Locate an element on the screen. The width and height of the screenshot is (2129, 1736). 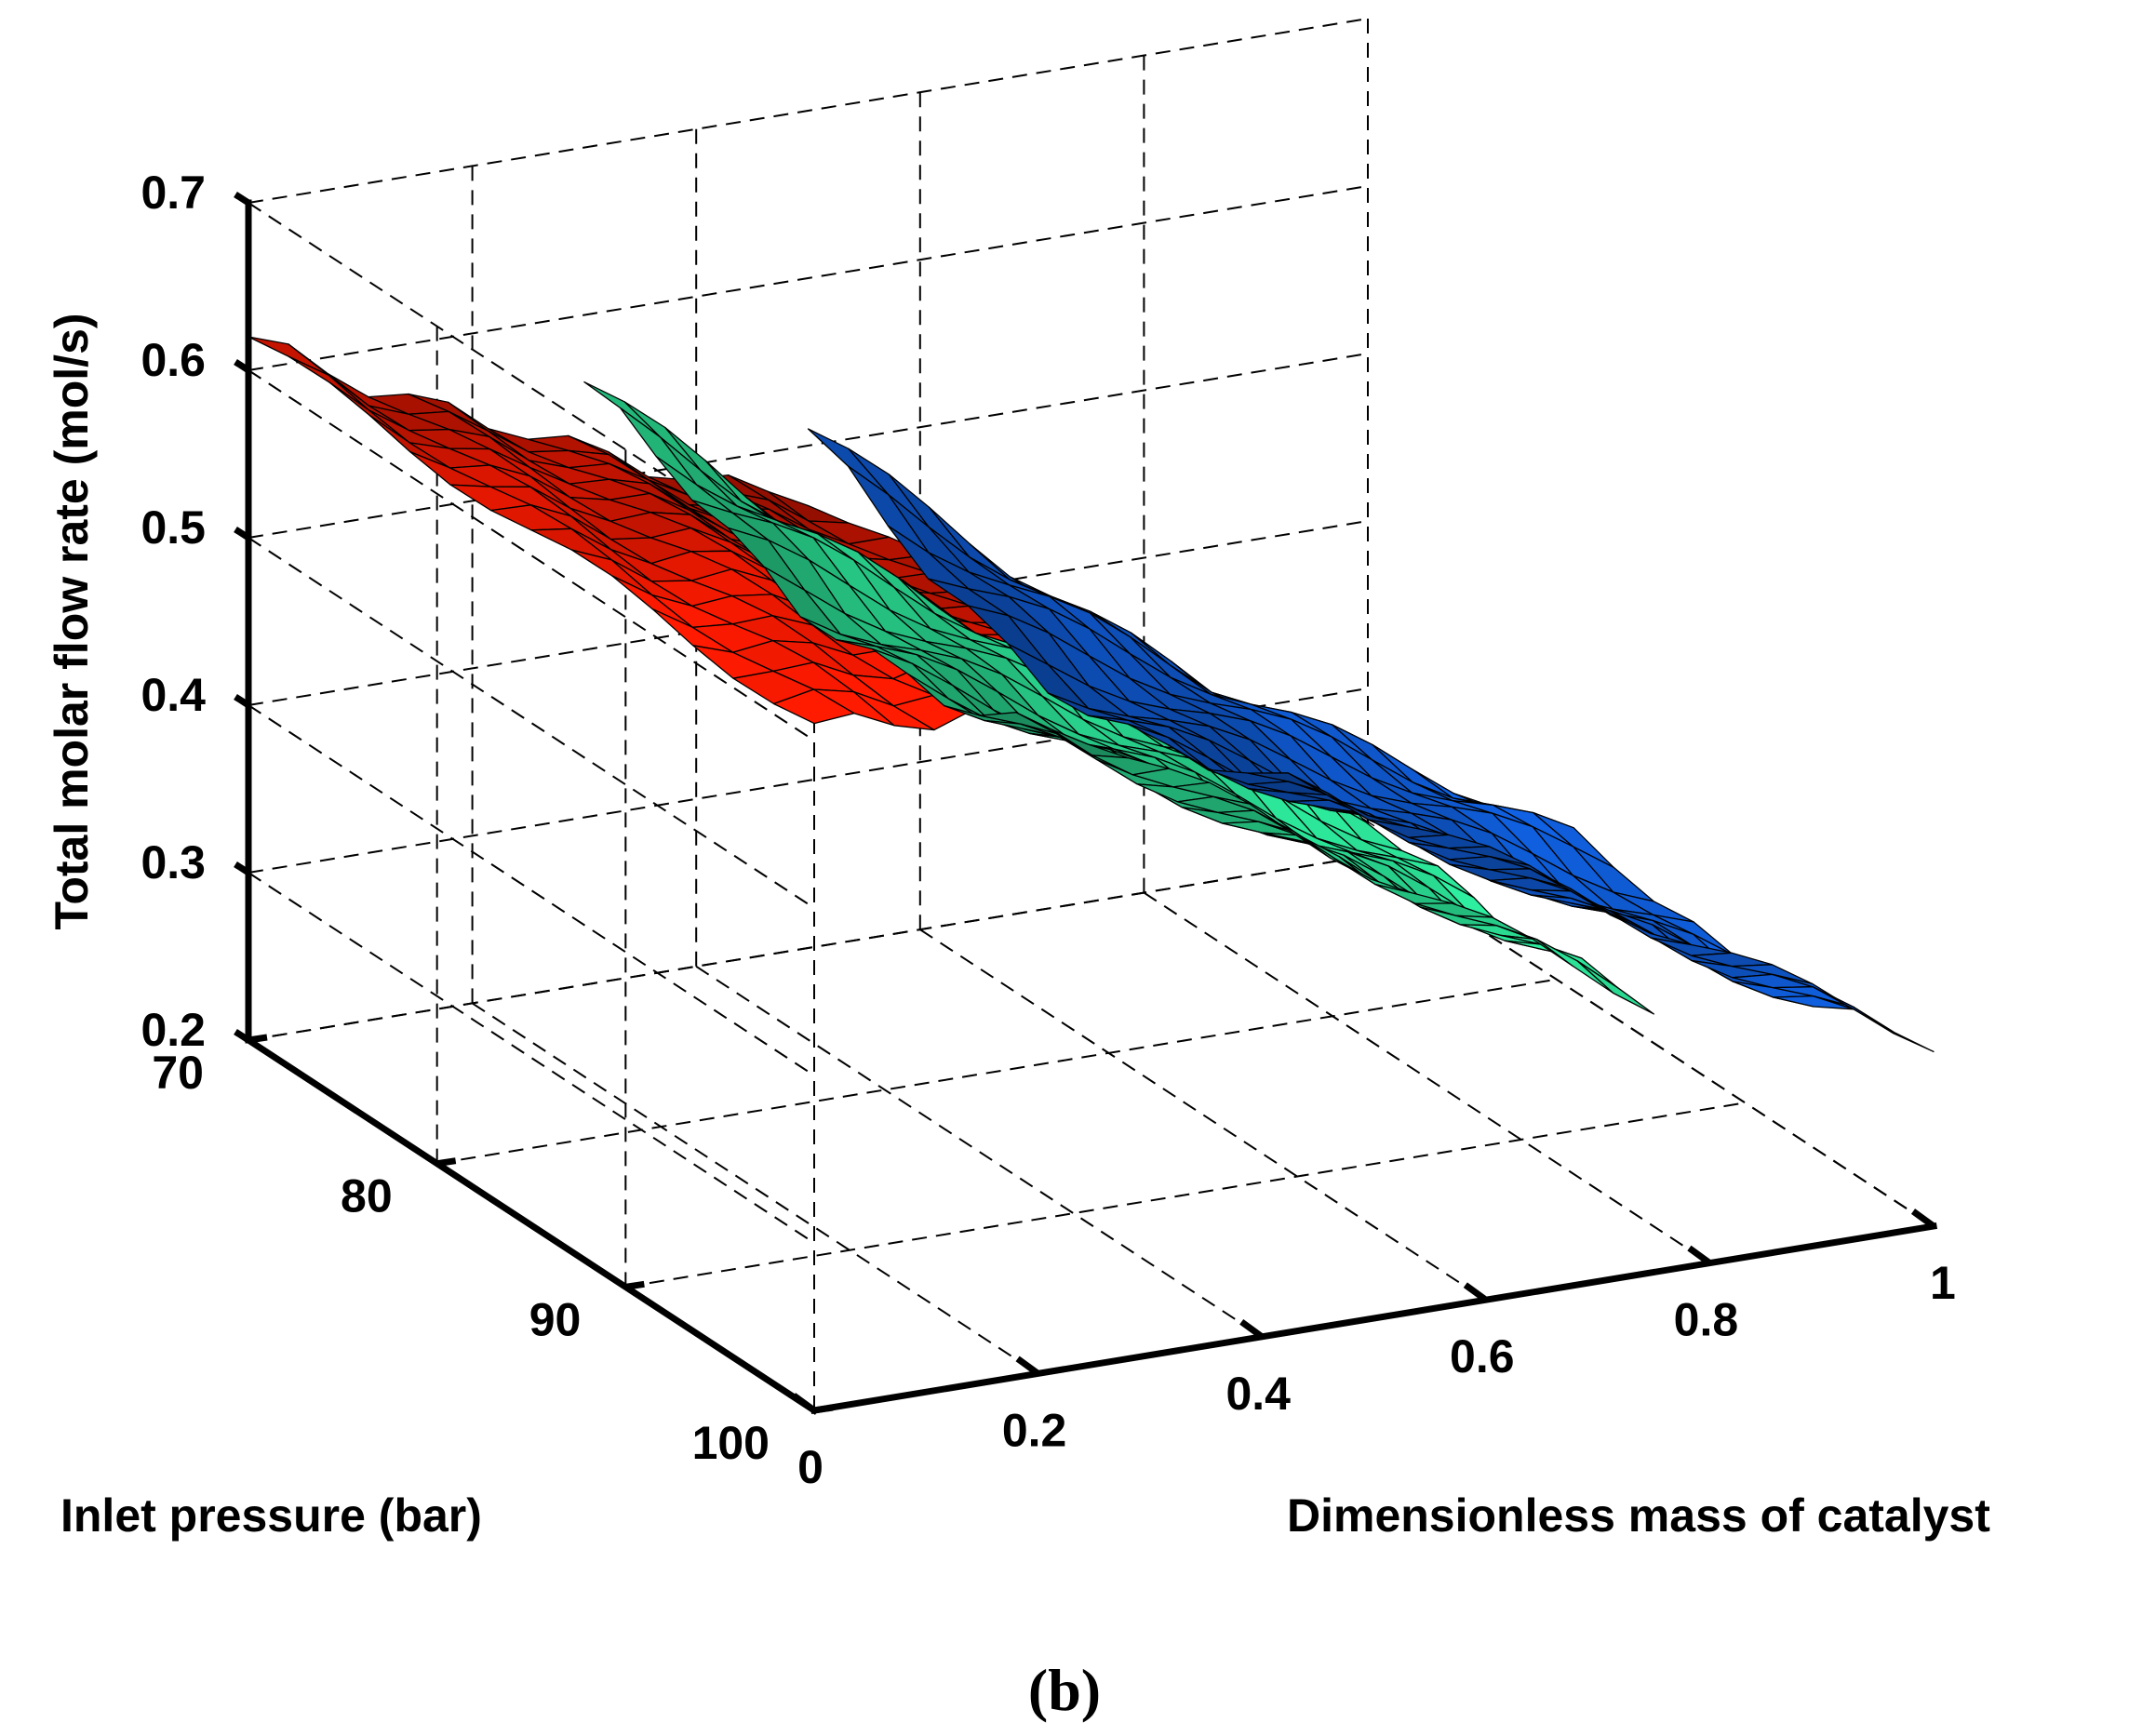
grid-line-floor-edge is located at coordinates (1651, 1041).